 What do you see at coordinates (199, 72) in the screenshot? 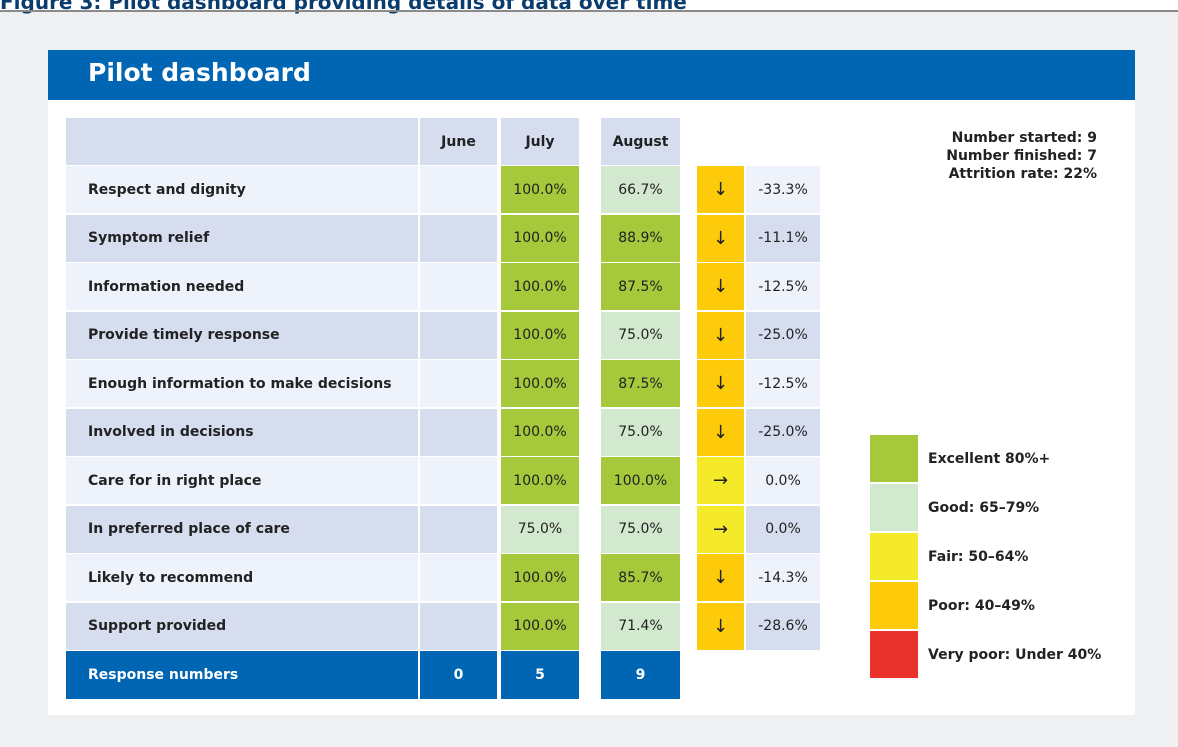
I see `dashboard-title: Pilot dashboard` at bounding box center [199, 72].